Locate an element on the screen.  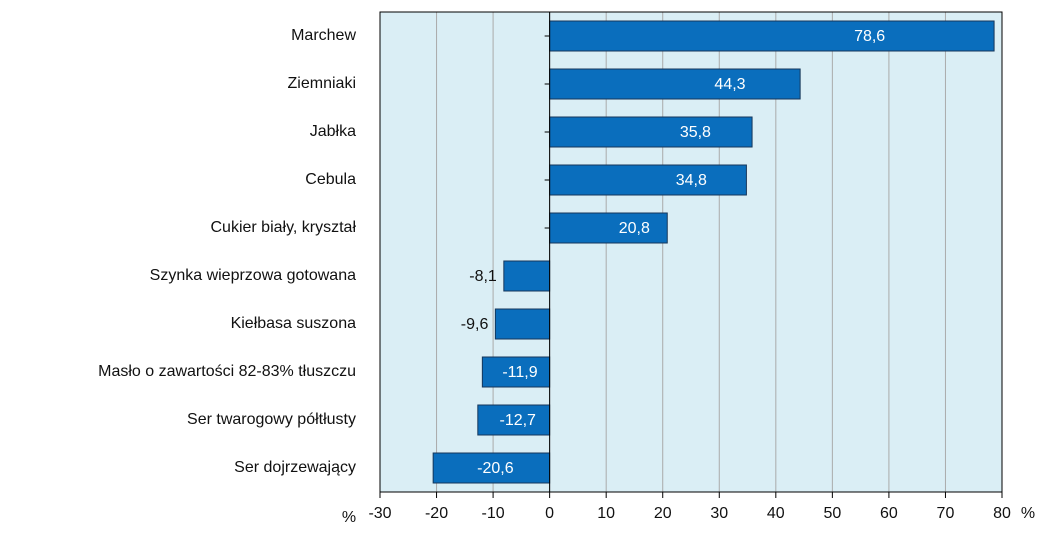
x-tick-label: 10 is located at coordinates (606, 513).